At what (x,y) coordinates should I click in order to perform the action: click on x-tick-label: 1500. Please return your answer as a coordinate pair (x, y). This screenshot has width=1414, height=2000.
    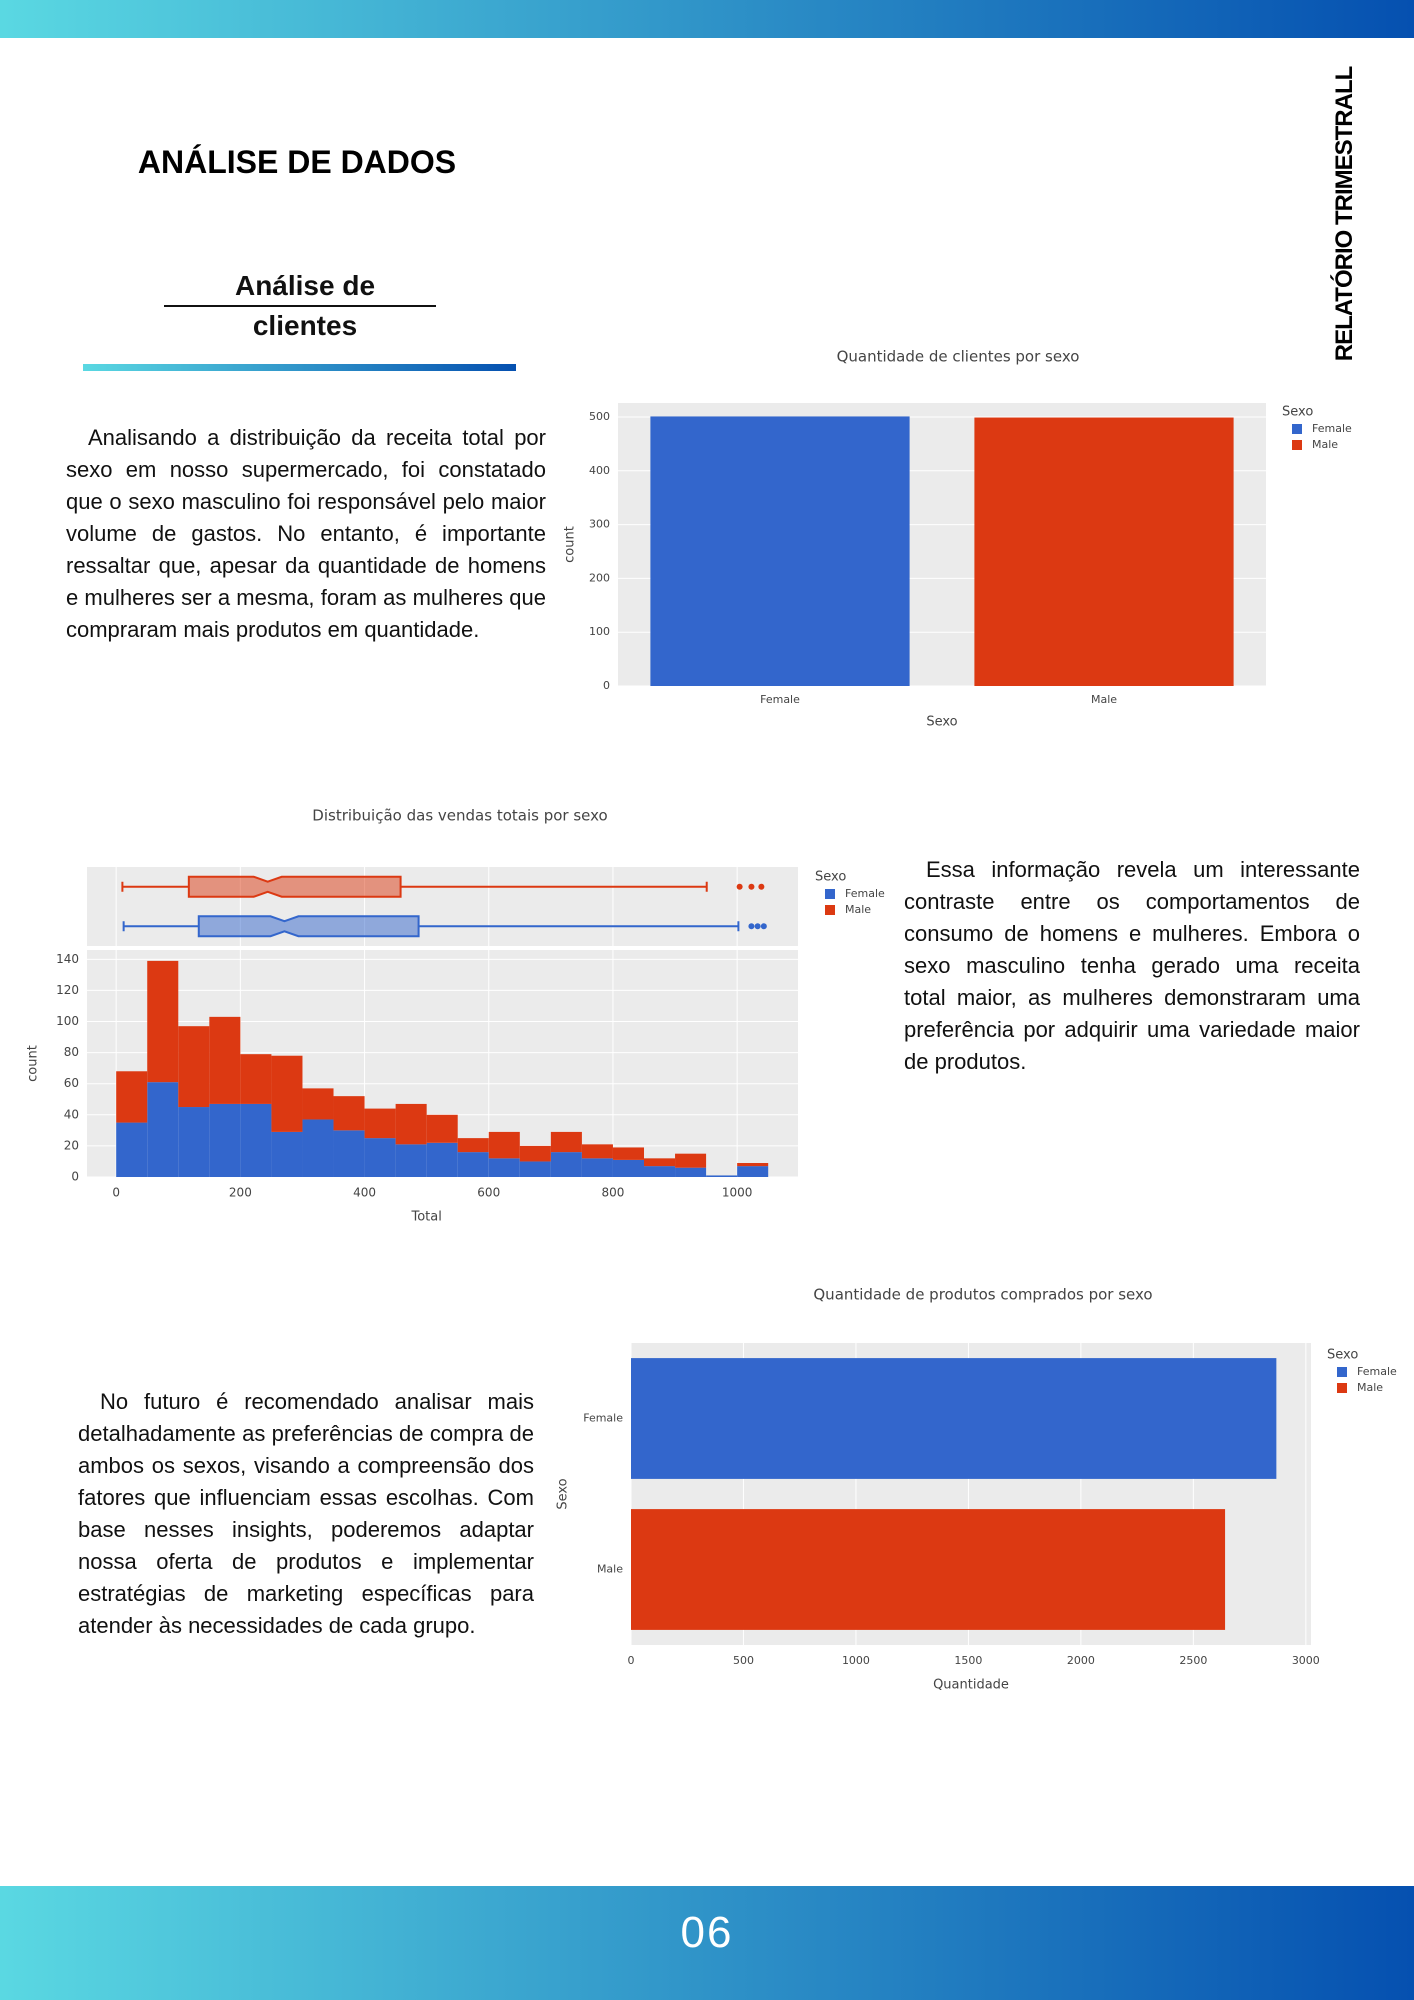
    Looking at the image, I should click on (968, 1660).